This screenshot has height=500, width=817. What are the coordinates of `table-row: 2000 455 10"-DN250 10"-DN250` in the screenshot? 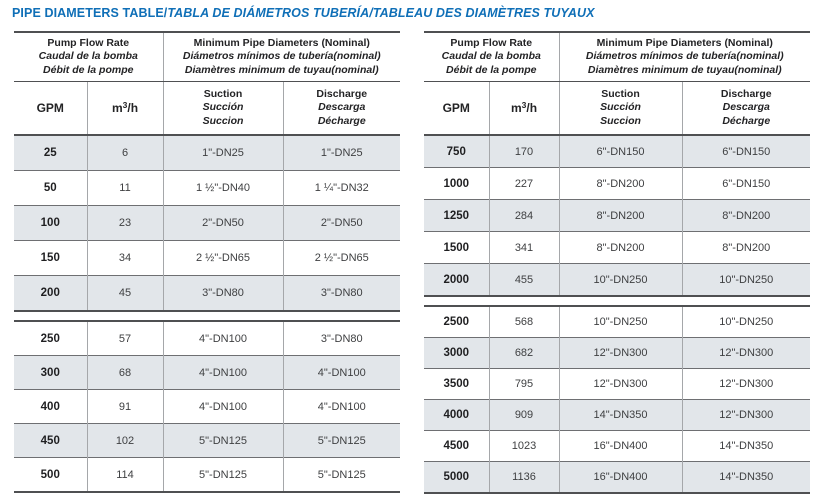 It's located at (617, 279).